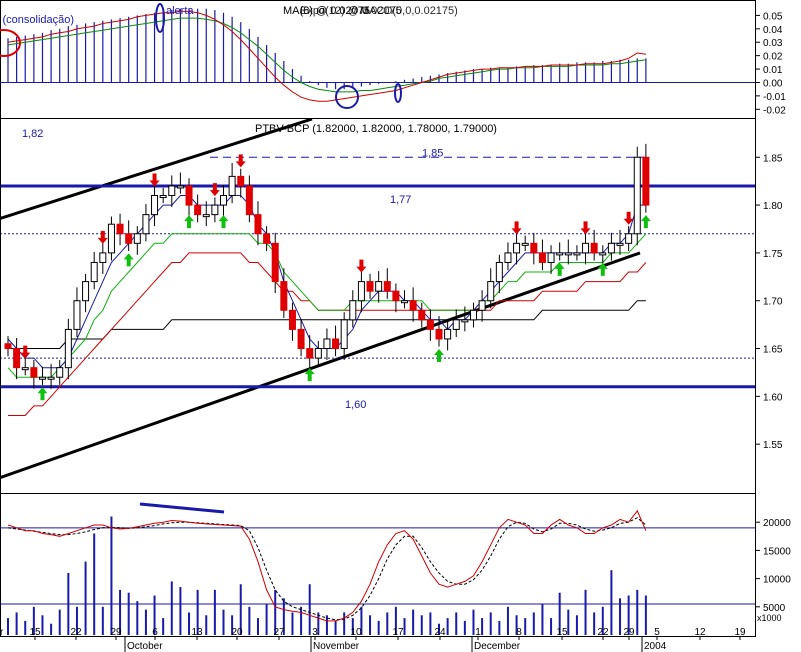 The height and width of the screenshot is (652, 801). Describe the element at coordinates (398, 93) in the screenshot. I see `crossover-ellipse` at that location.